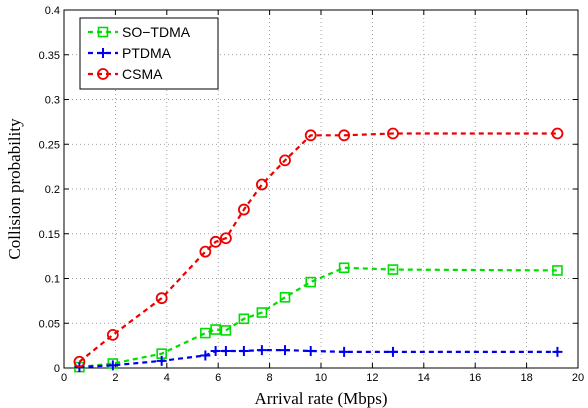 The width and height of the screenshot is (588, 408). What do you see at coordinates (218, 378) in the screenshot?
I see `x-tick-label: 6` at bounding box center [218, 378].